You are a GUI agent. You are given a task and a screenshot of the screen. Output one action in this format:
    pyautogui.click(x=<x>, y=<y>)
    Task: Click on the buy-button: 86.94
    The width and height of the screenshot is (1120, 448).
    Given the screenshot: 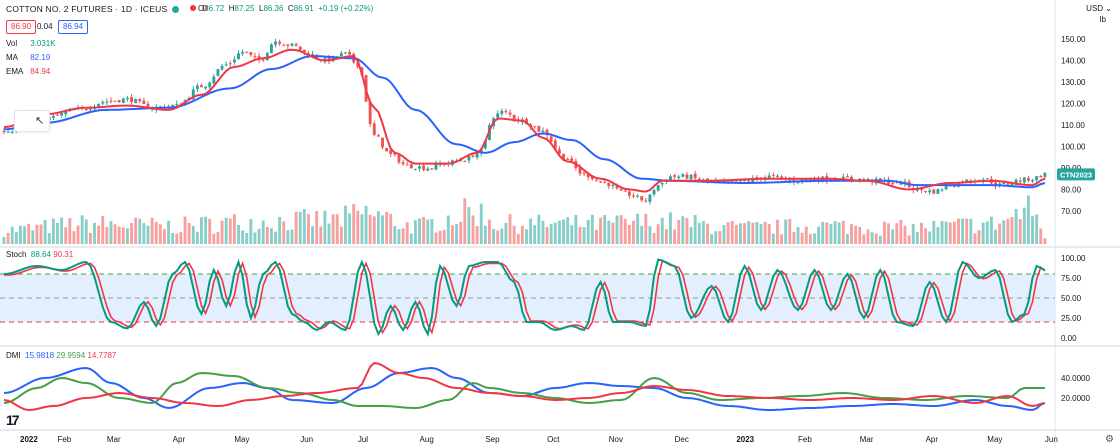 What is the action you would take?
    pyautogui.click(x=73, y=27)
    